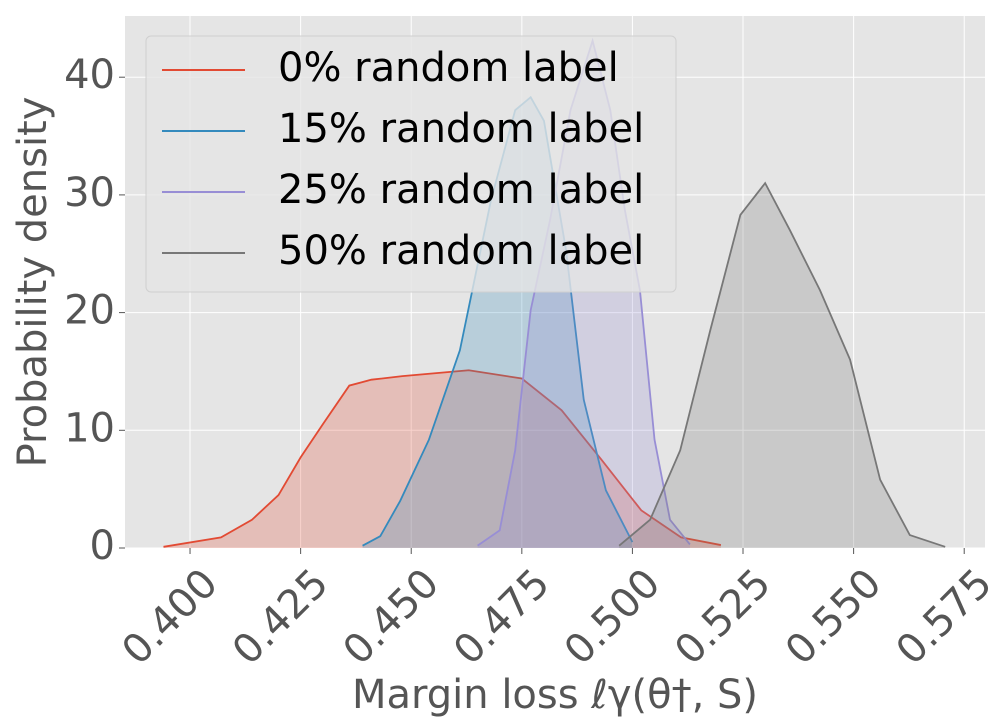 This screenshot has width=1000, height=724. I want to click on x-tick-label: 0.500, so click(613, 617).